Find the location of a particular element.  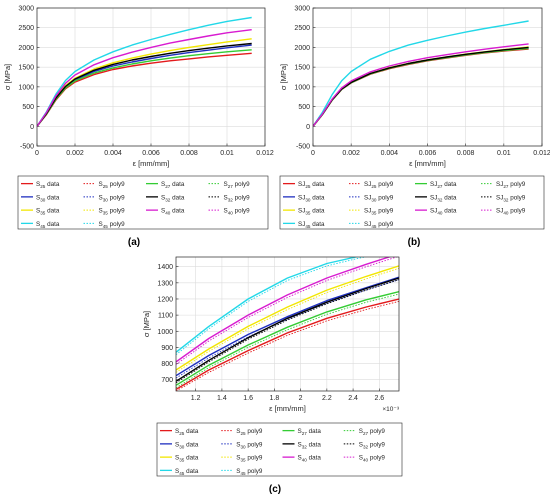

legend-entry: SJ45 data is located at coordinates (311, 225).